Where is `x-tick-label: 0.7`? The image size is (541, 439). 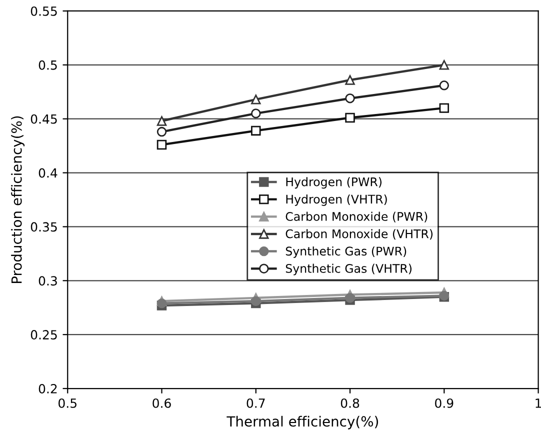 x-tick-label: 0.7 is located at coordinates (255, 403).